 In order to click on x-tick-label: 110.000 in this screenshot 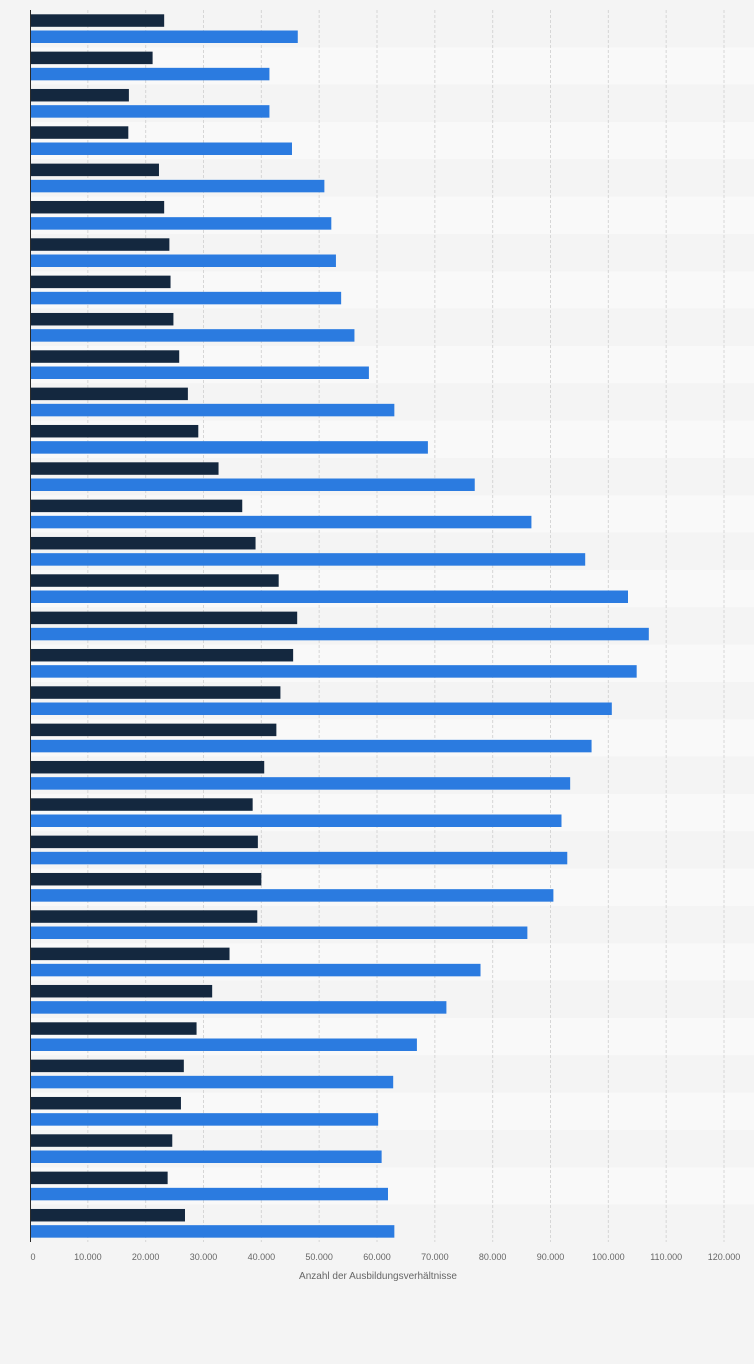, I will do `click(666, 1257)`.